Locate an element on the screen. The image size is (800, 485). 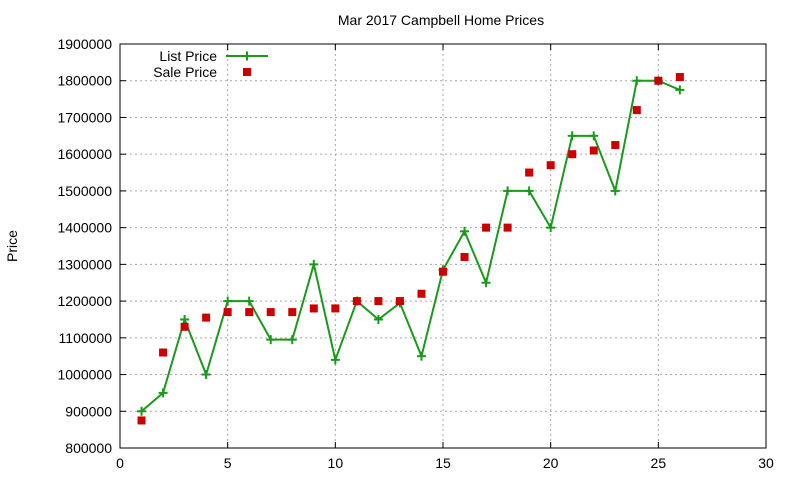
y-tick-label: 1400000 is located at coordinates (84, 228).